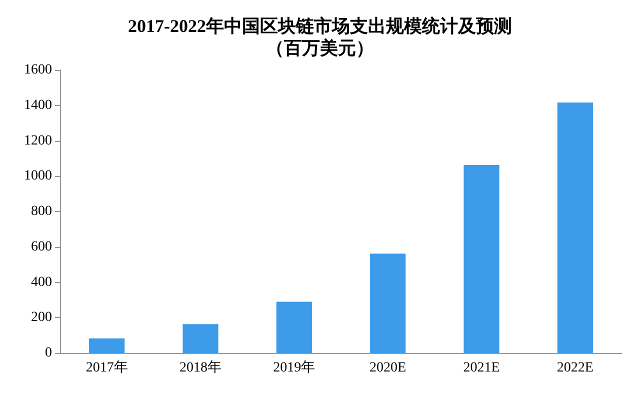 This screenshot has height=399, width=640. I want to click on y-tick-label: 1600, so click(38, 70).